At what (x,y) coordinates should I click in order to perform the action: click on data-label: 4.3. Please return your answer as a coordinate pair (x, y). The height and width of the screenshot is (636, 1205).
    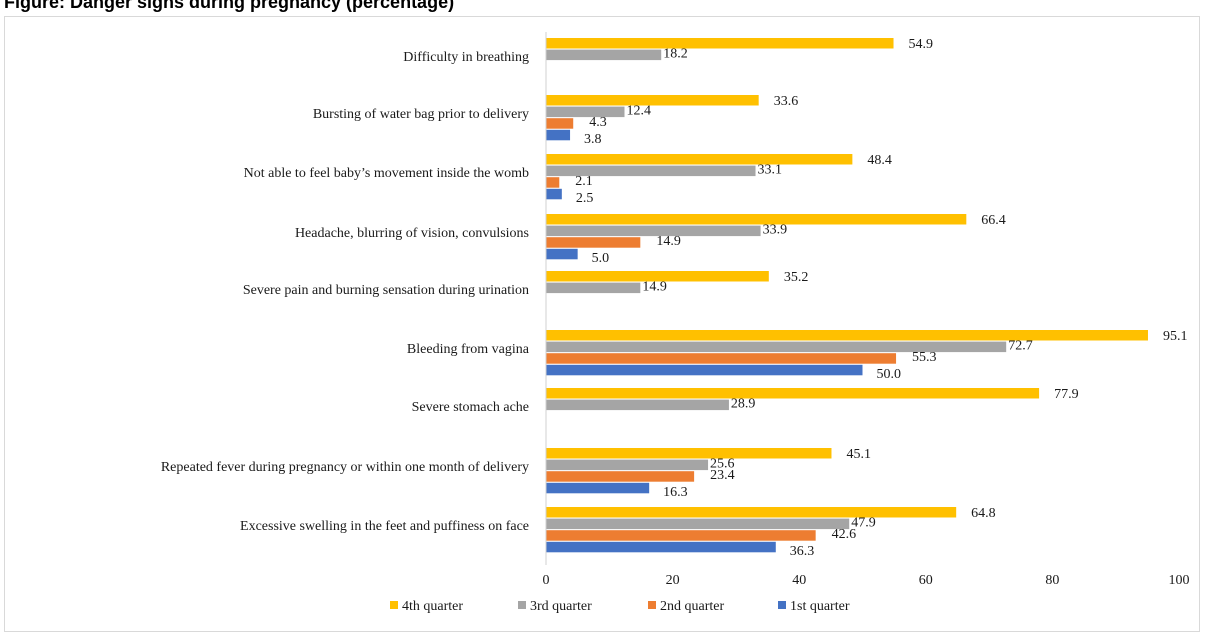
    Looking at the image, I should click on (598, 122).